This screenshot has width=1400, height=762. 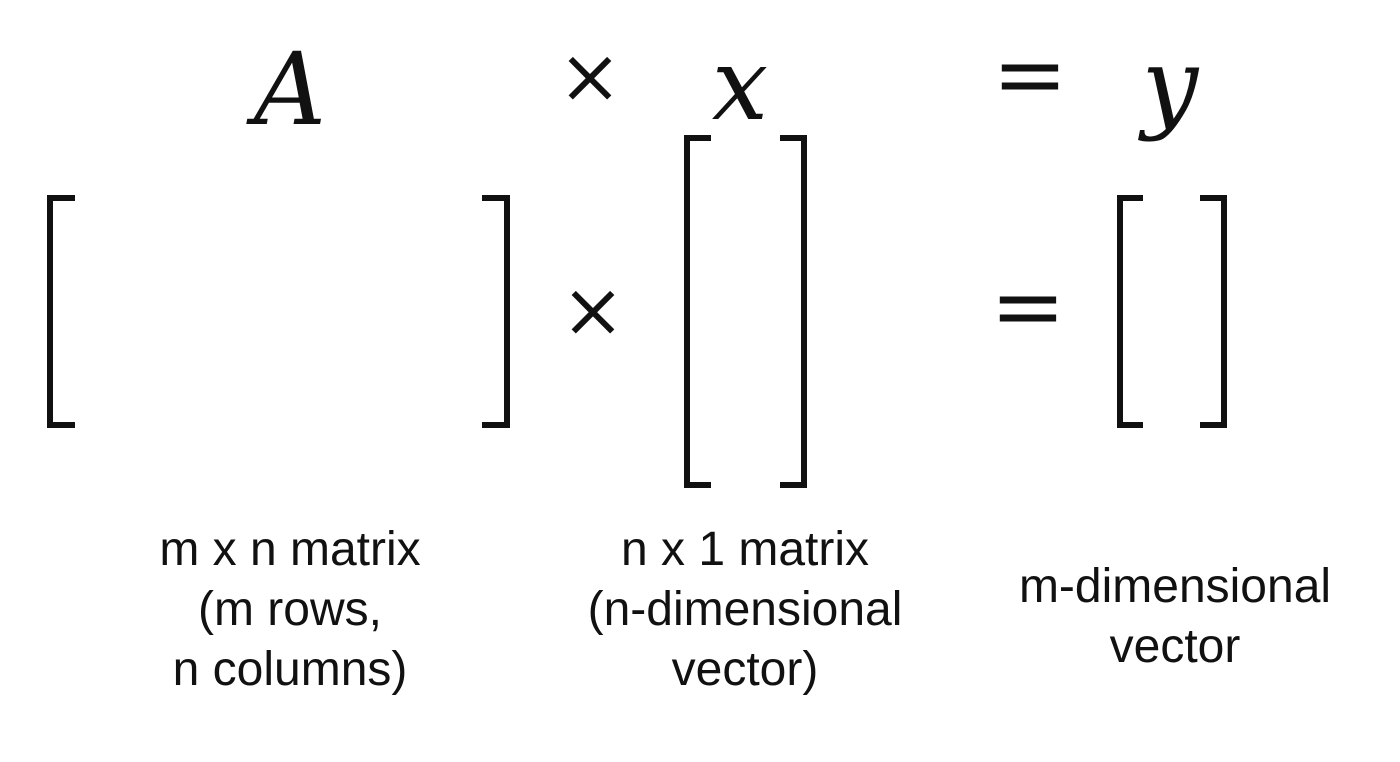 What do you see at coordinates (290, 669) in the screenshot?
I see `matrix-label-line-3: n columns)` at bounding box center [290, 669].